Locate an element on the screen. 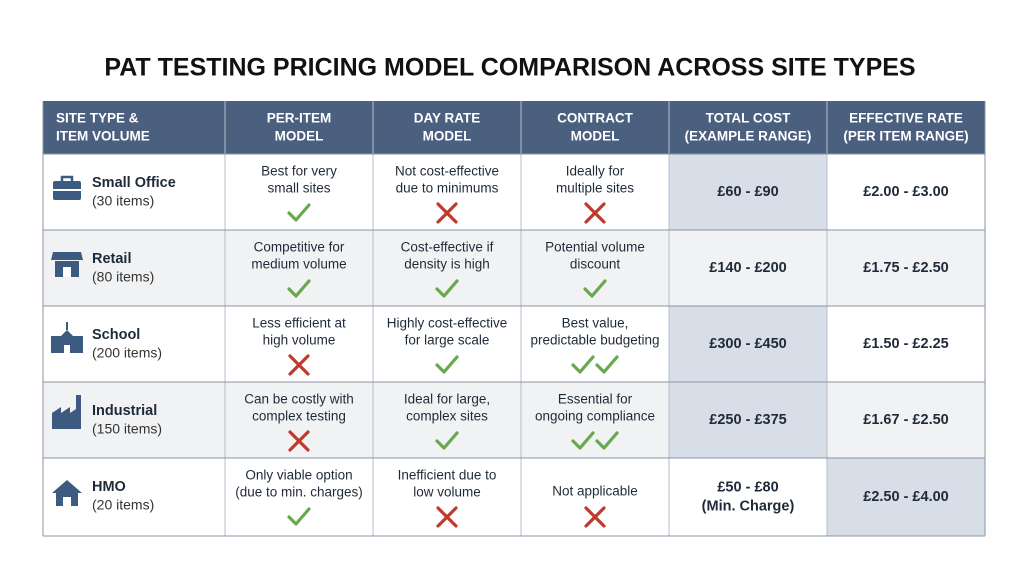 This screenshot has width=1024, height=576. header-text: DAY RATE is located at coordinates (447, 118).